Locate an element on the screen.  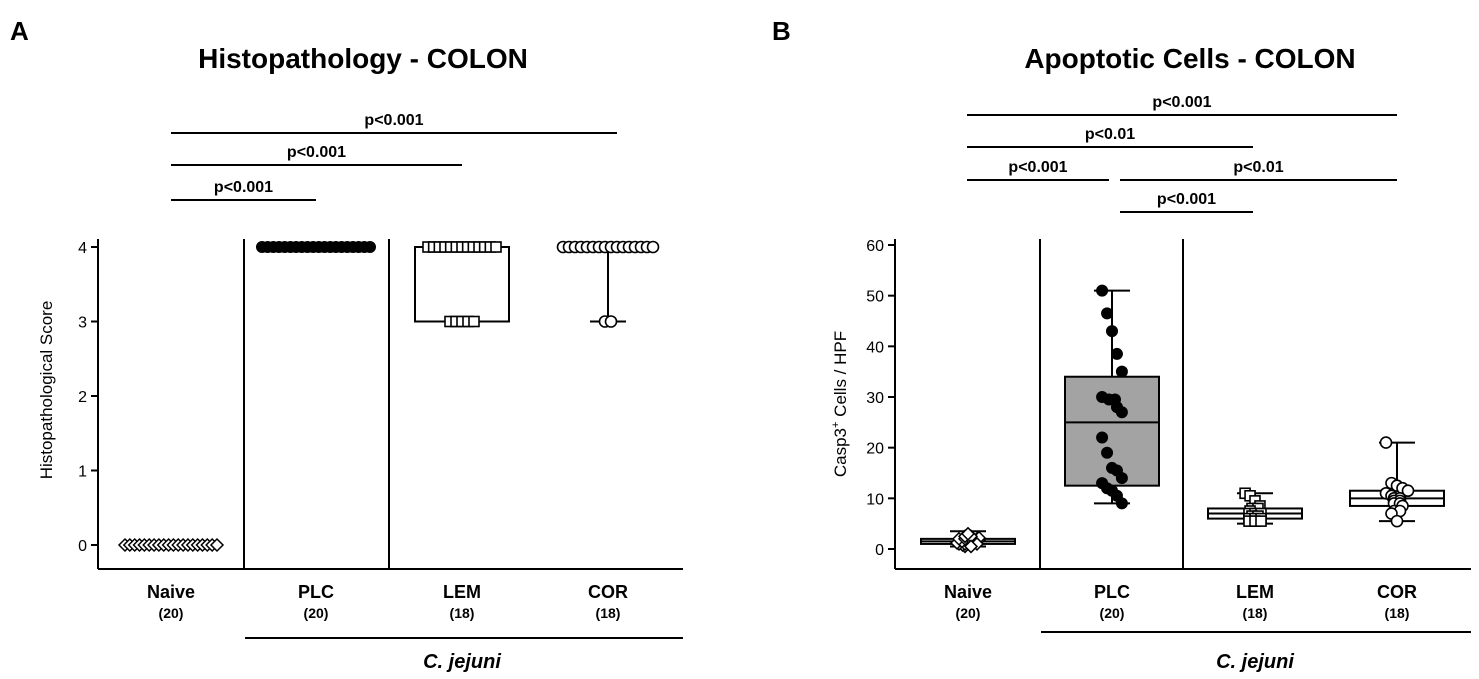
panel-letter-a: A is located at coordinates (19, 31).